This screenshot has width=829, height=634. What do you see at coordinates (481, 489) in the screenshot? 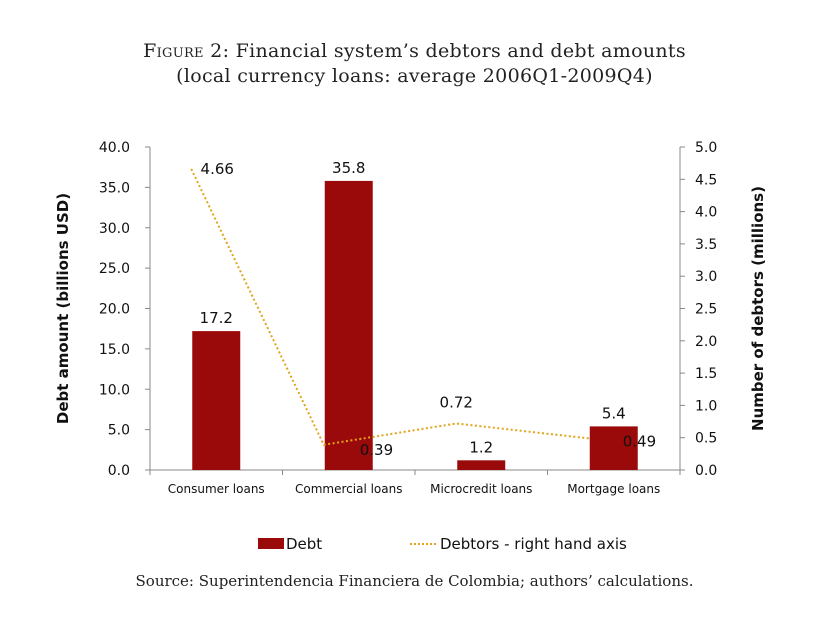
I see `category-label: Microcredit loans` at bounding box center [481, 489].